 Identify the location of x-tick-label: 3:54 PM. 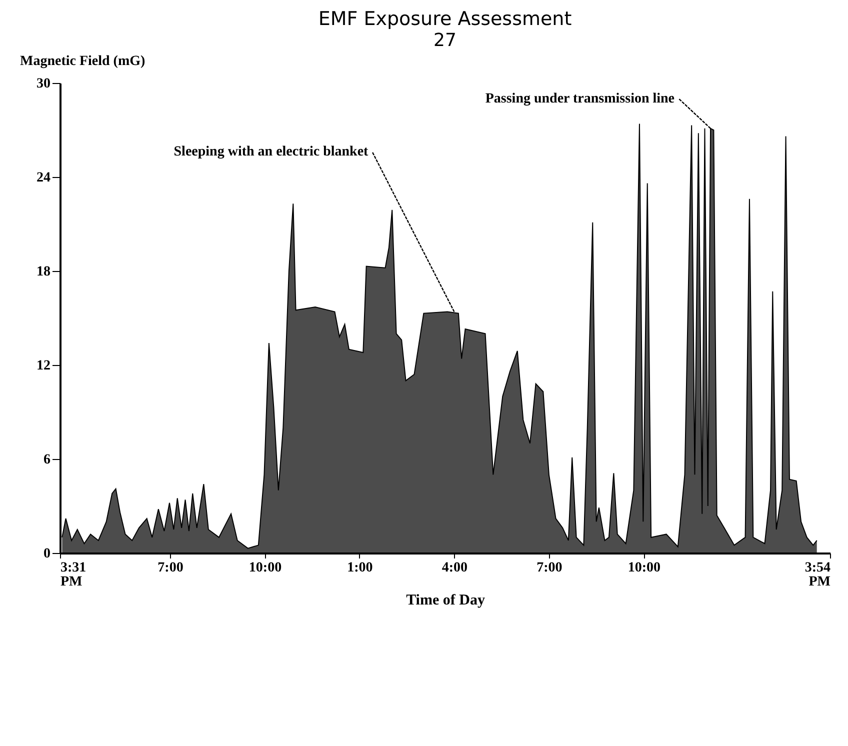
(817, 575).